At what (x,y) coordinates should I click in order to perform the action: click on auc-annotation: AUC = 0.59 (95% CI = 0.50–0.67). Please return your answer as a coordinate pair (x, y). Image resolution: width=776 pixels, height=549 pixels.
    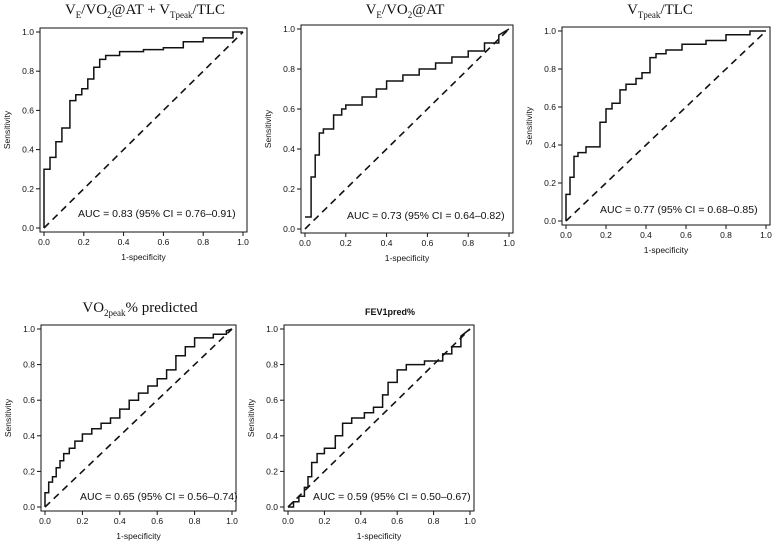
    Looking at the image, I should click on (392, 497).